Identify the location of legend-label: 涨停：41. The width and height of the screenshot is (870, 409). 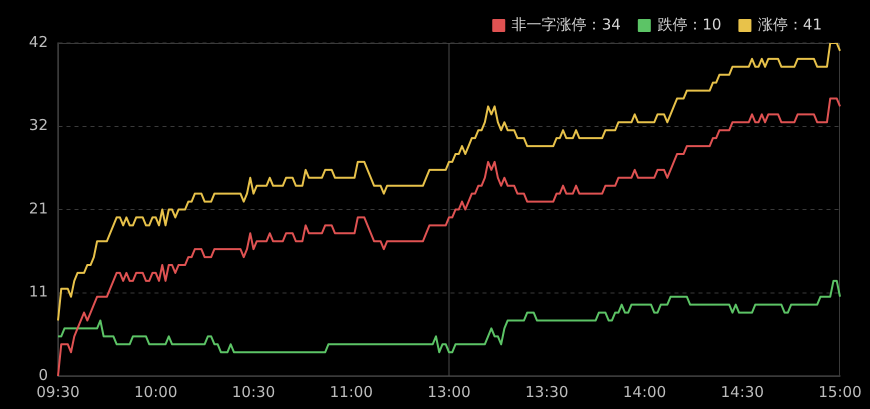
(790, 24).